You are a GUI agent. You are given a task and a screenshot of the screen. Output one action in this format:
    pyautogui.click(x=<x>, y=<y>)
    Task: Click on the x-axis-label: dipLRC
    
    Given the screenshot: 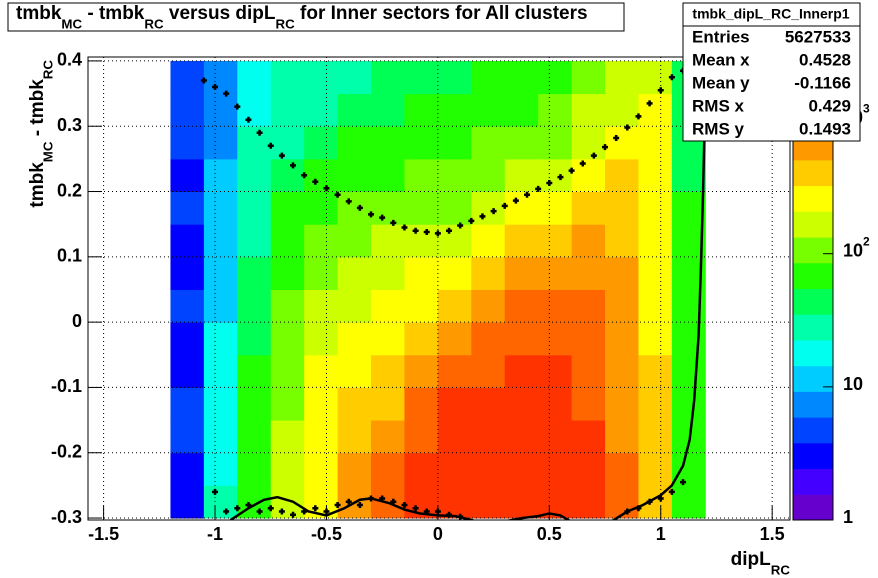 What is the action you would take?
    pyautogui.click(x=761, y=563)
    